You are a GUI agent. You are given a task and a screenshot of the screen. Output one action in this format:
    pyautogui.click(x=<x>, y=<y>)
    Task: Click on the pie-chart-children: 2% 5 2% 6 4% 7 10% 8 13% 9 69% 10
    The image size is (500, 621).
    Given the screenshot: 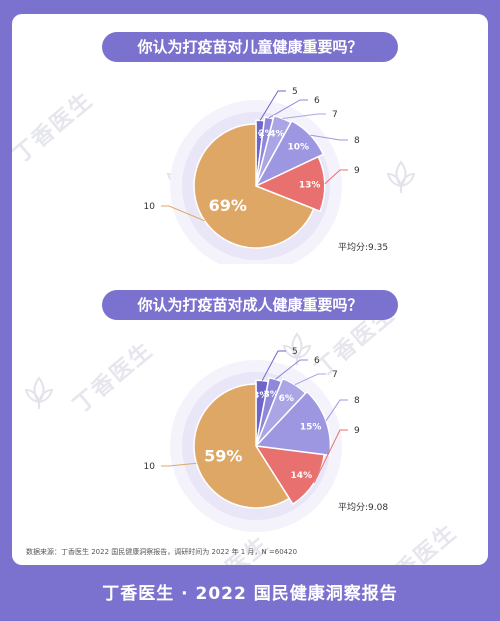 What is the action you would take?
    pyautogui.click(x=252, y=175)
    